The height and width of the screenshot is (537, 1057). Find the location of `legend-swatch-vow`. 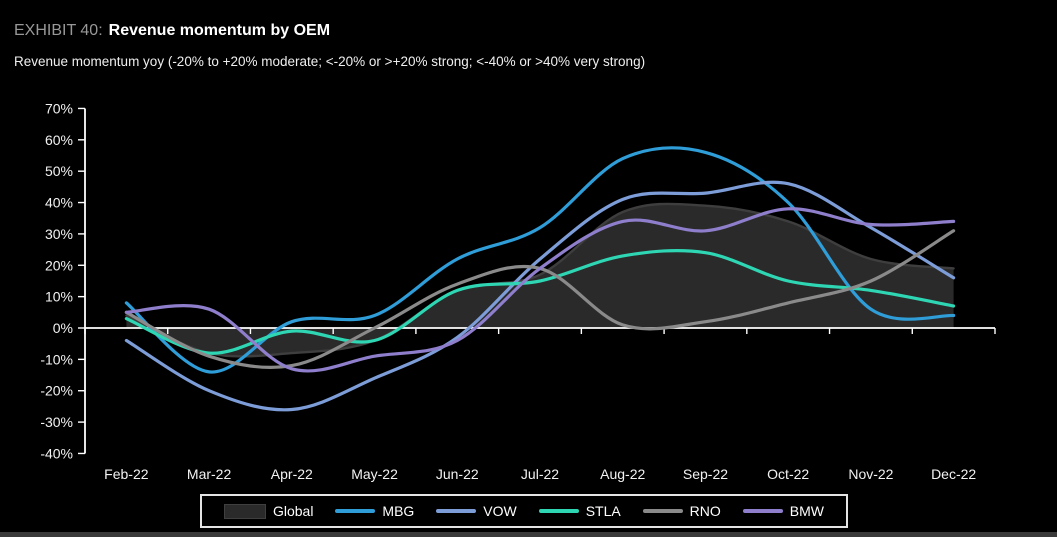

legend-swatch-vow is located at coordinates (456, 511).